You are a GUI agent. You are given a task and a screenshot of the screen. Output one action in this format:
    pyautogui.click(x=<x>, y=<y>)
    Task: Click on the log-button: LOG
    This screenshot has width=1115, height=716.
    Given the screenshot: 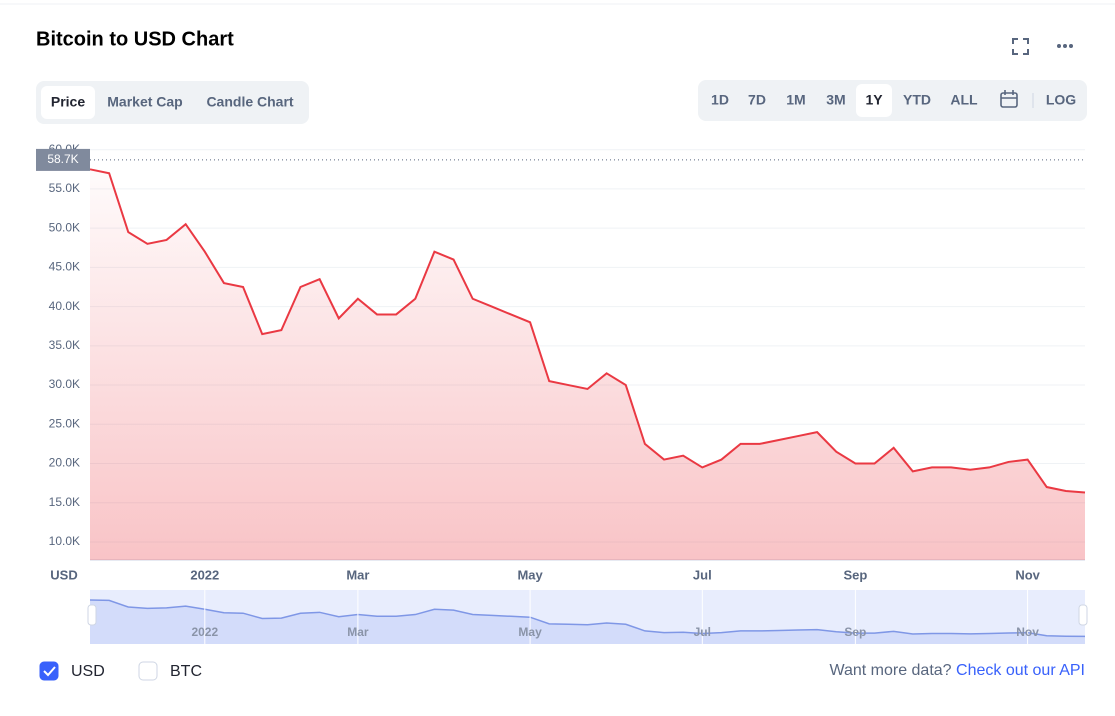 What is the action you would take?
    pyautogui.click(x=1061, y=100)
    